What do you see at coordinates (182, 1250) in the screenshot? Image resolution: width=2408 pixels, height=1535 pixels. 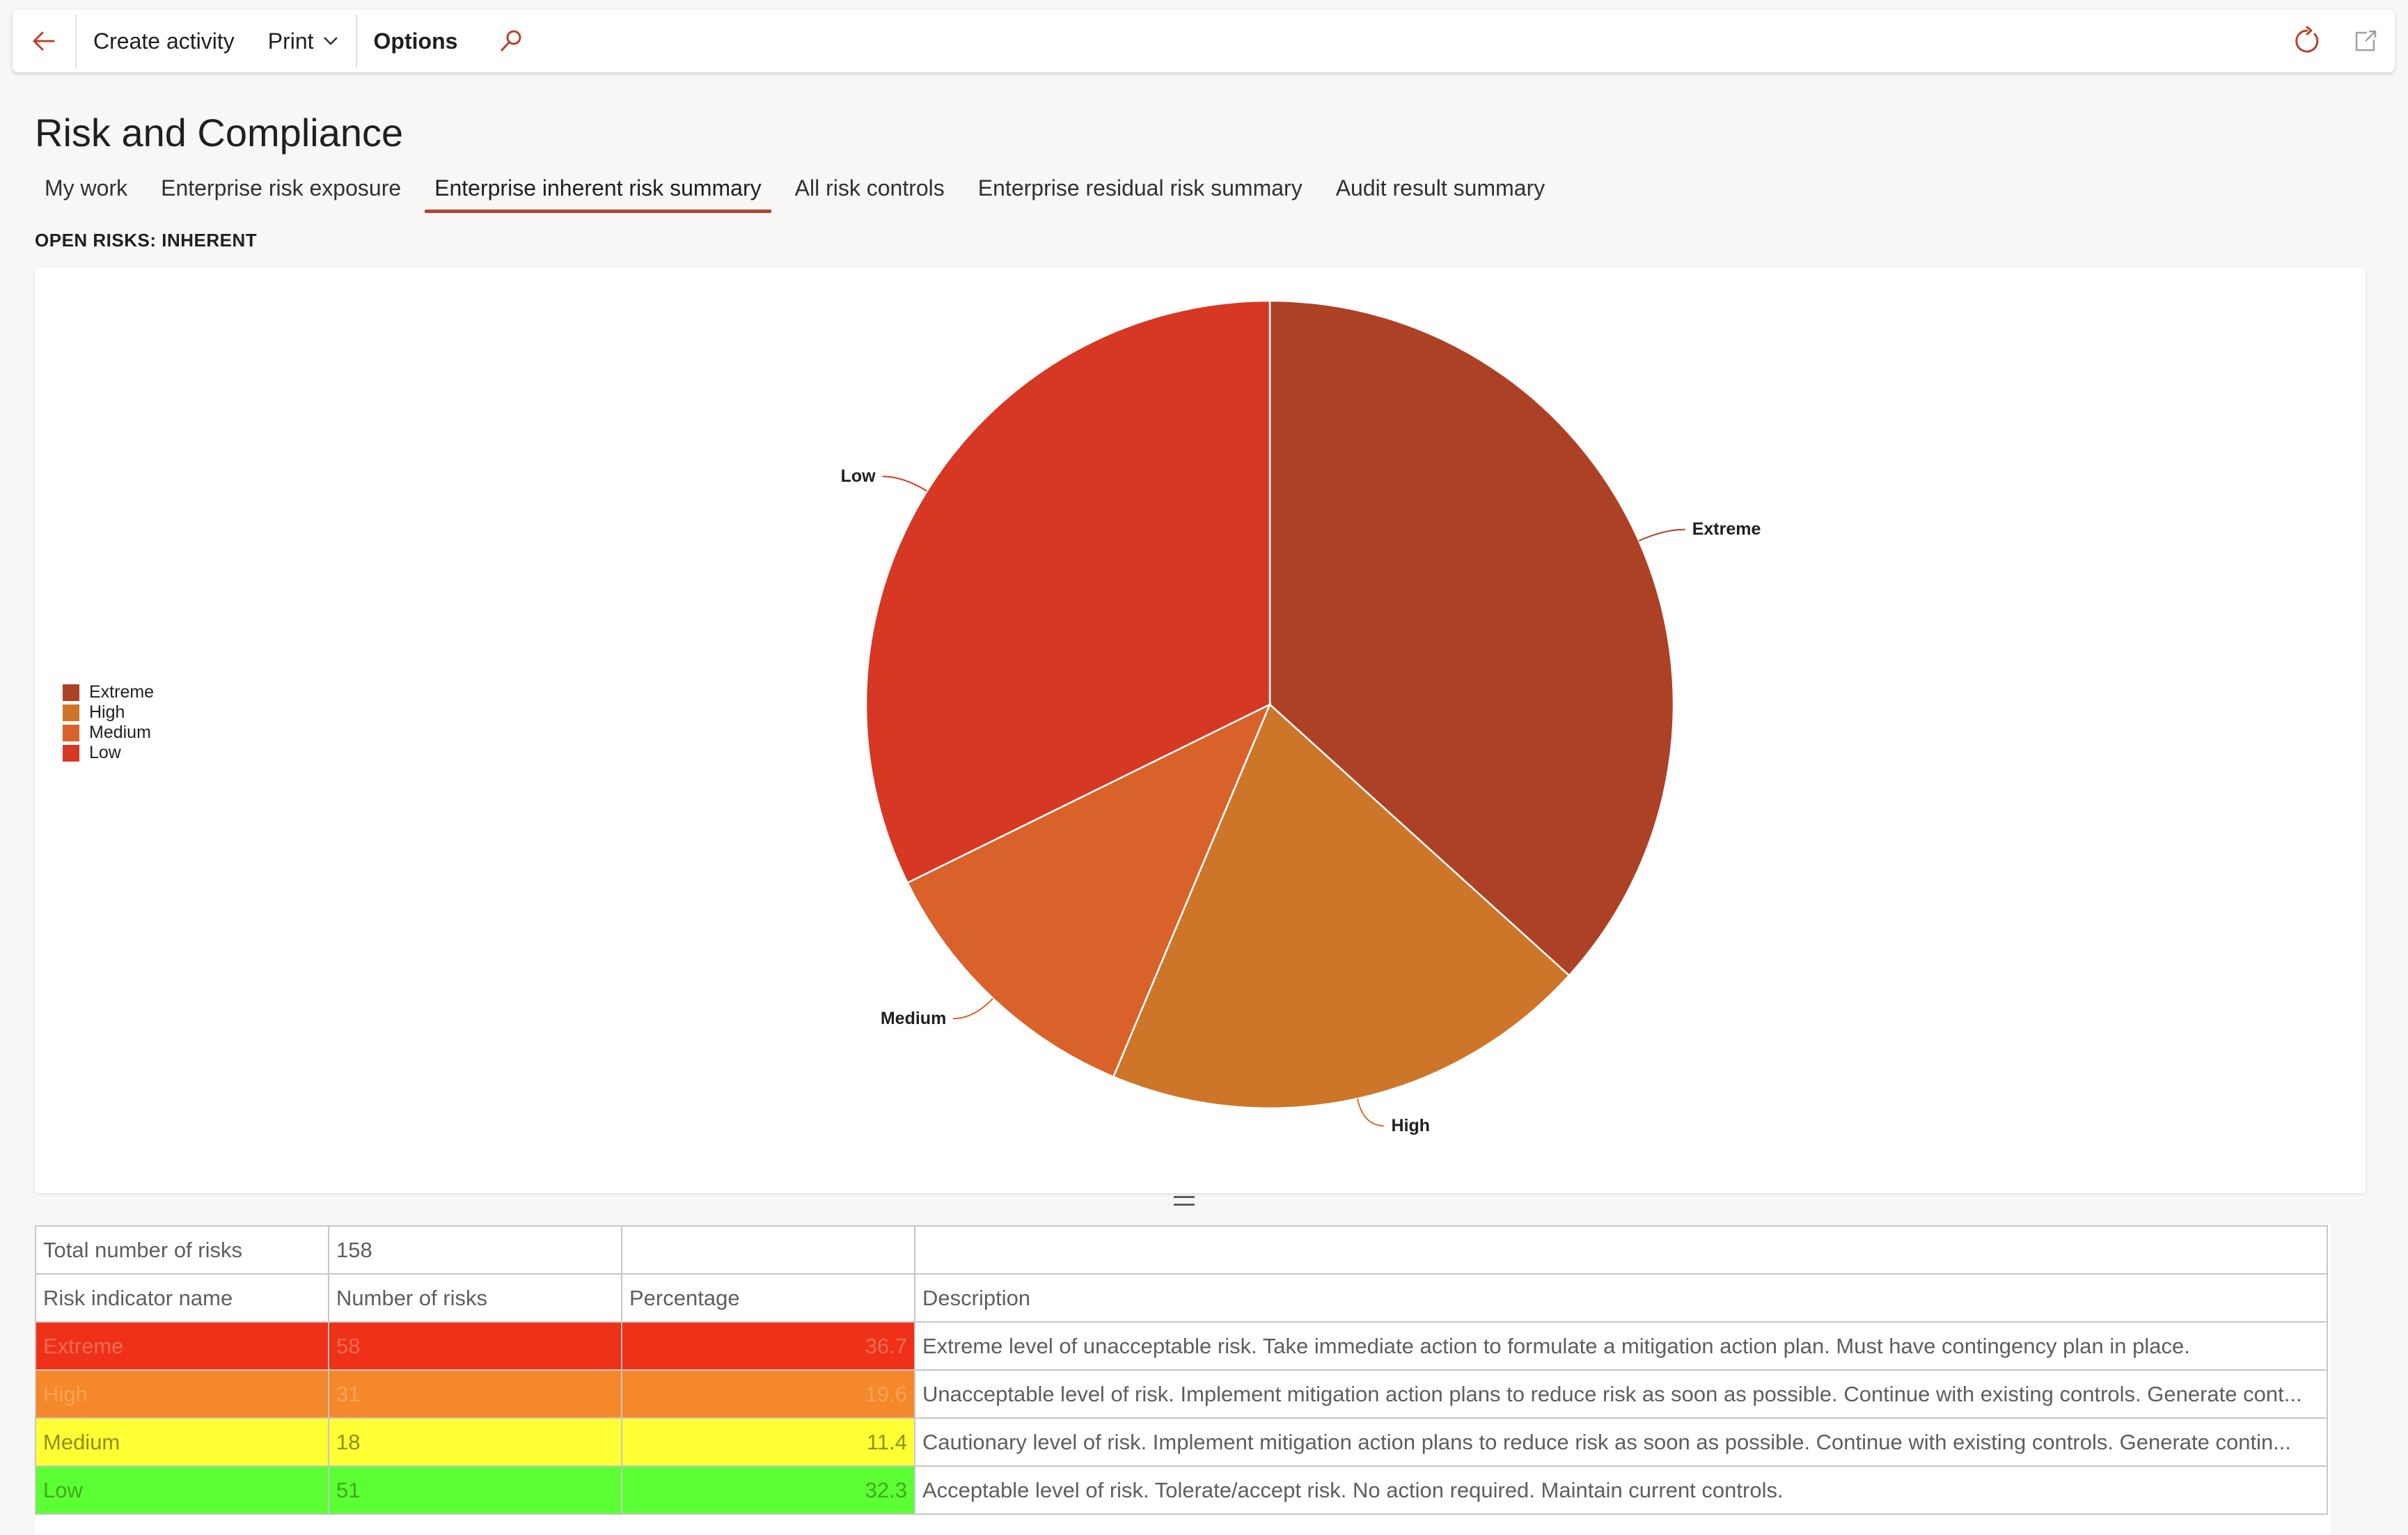 I see `total-label: Total number of risks` at bounding box center [182, 1250].